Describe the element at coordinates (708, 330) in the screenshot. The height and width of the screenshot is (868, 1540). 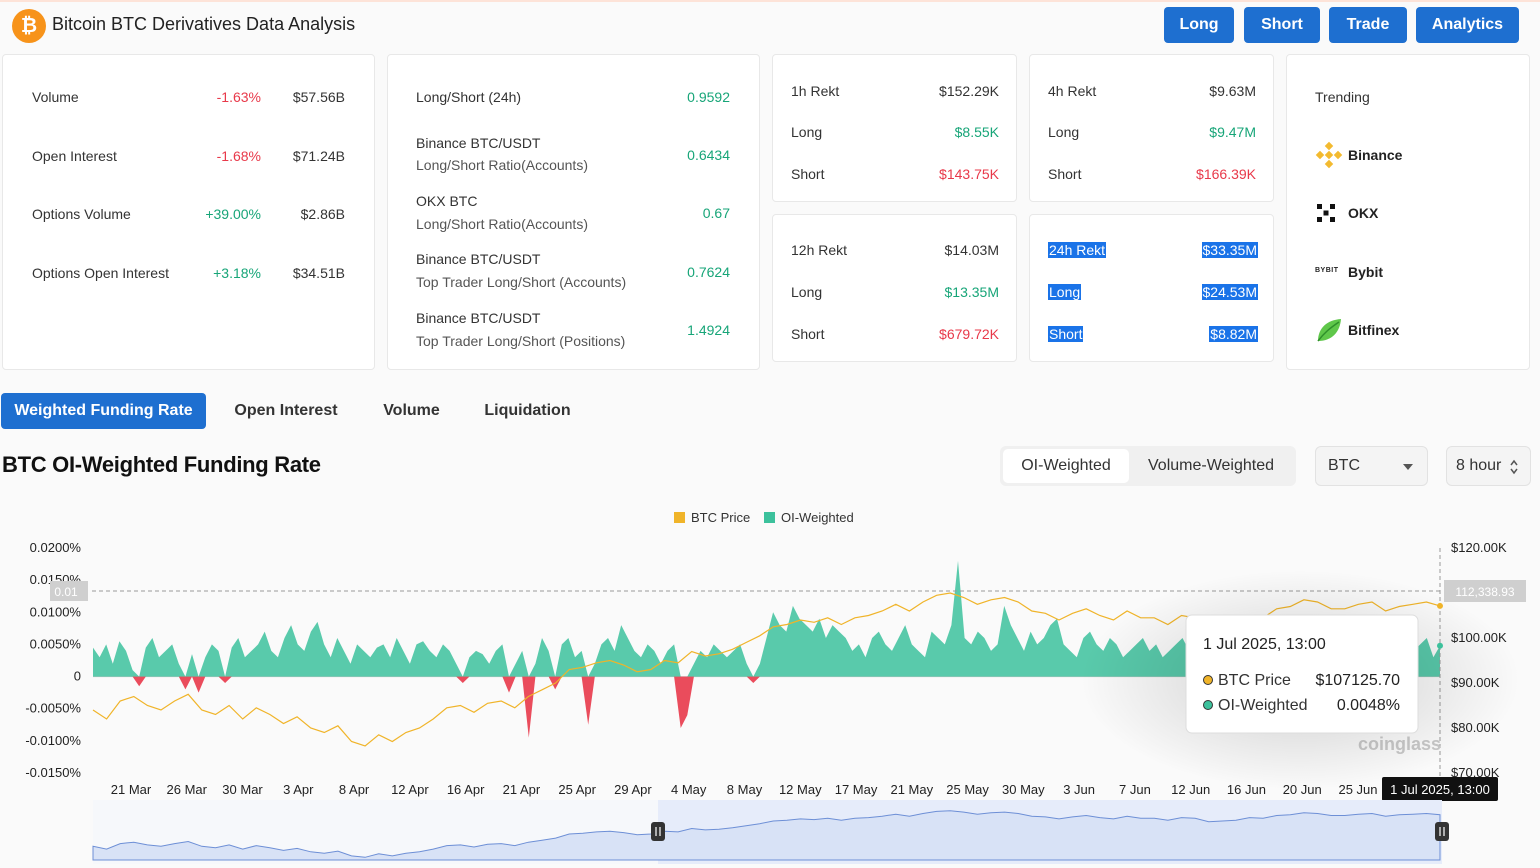
I see `ratio-value: 1.4924` at that location.